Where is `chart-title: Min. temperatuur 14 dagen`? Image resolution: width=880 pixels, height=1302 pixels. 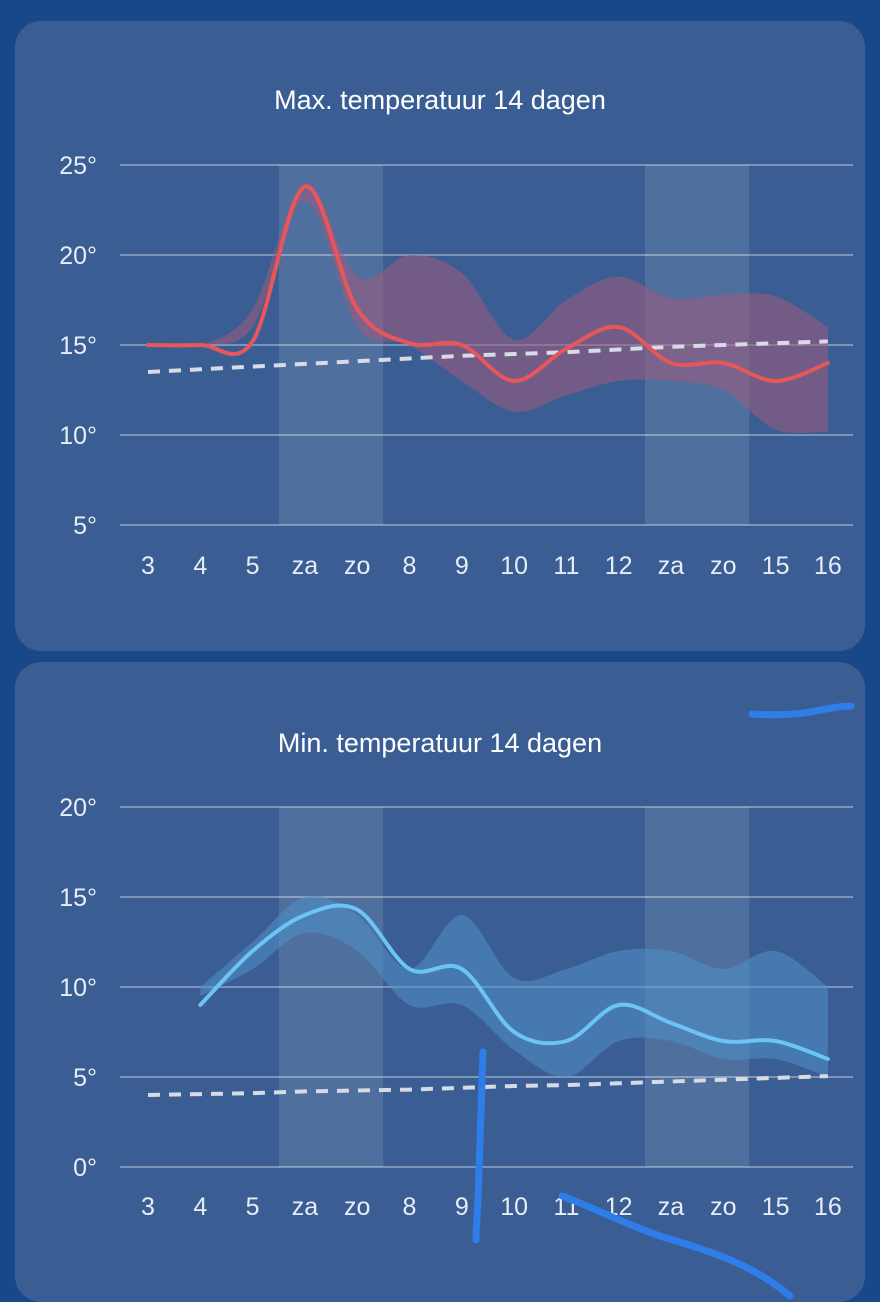 chart-title: Min. temperatuur 14 dagen is located at coordinates (440, 743).